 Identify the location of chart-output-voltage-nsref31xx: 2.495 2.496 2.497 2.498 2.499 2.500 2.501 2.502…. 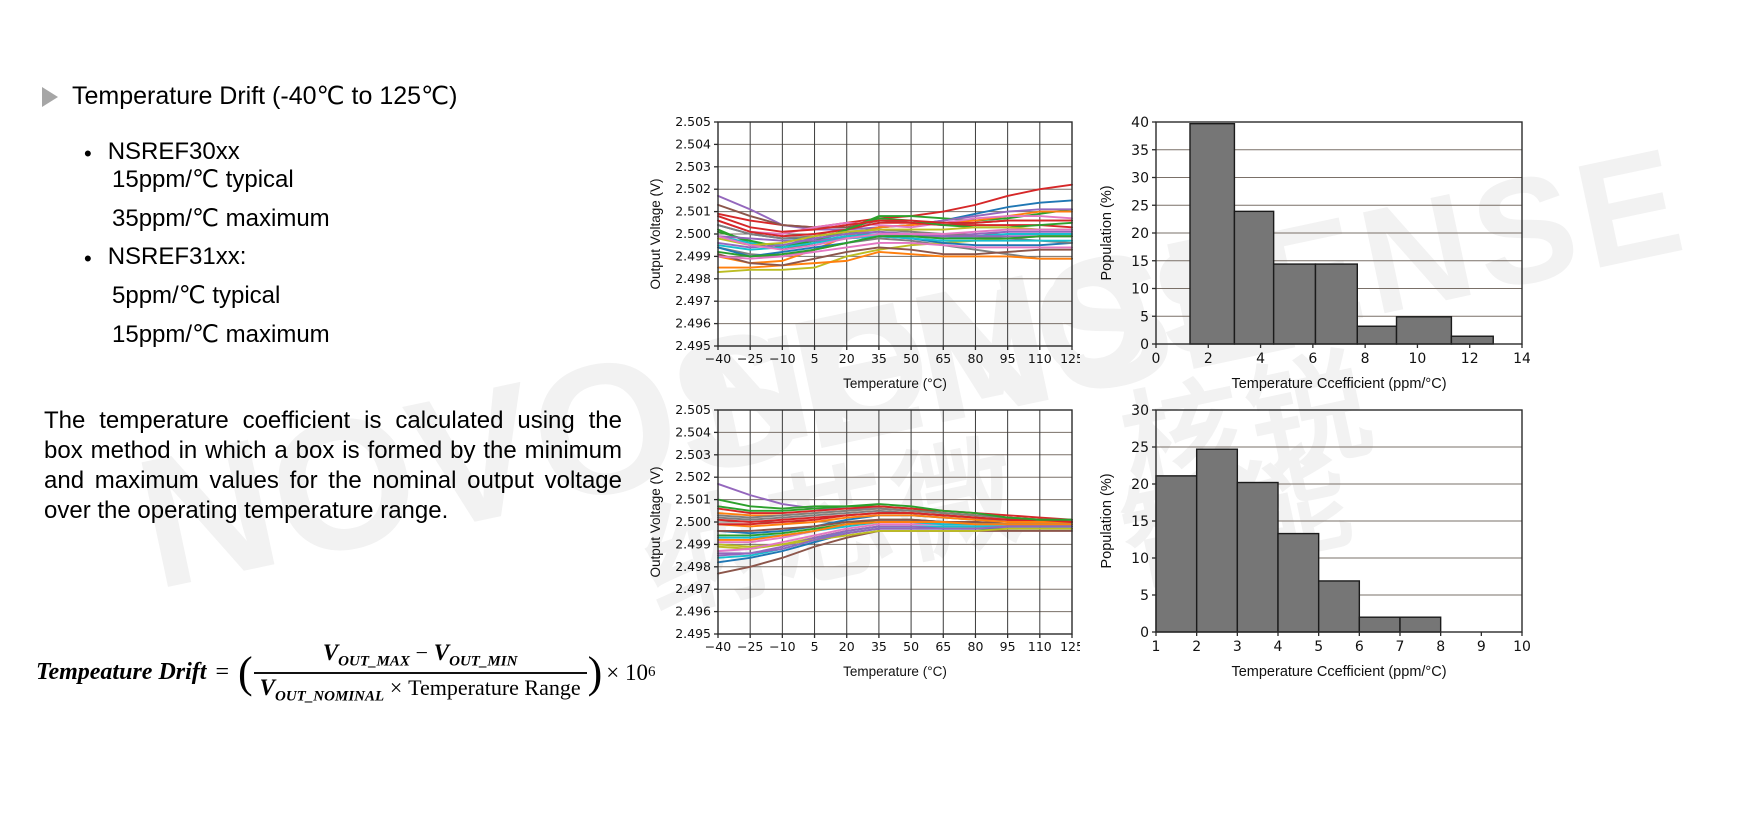
(864, 540).